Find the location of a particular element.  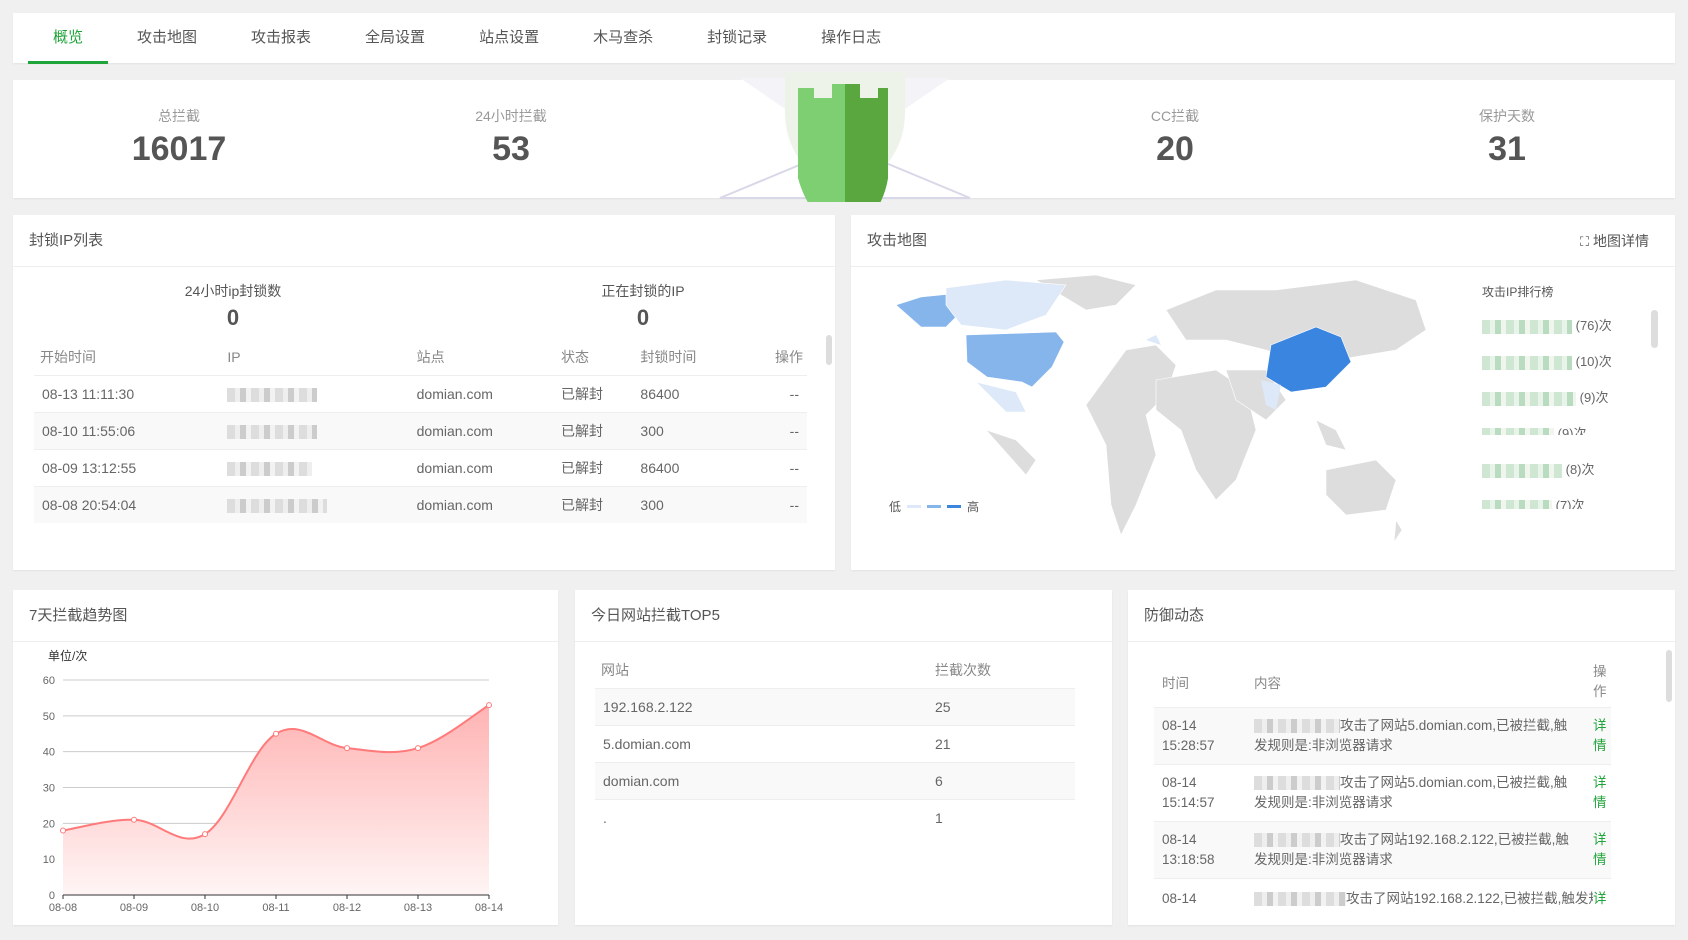

map-detail-button: ⛶ 地图详情 is located at coordinates (1614, 241).